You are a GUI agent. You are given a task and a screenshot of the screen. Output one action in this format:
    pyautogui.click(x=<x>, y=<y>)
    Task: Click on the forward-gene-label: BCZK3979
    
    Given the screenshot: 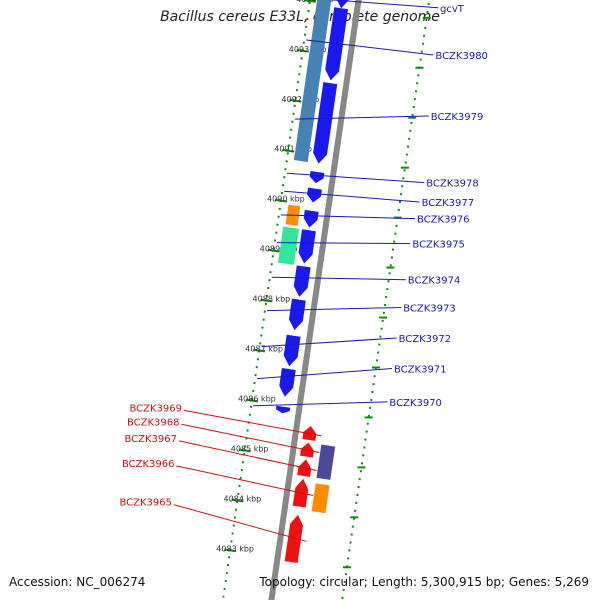 What is the action you would take?
    pyautogui.click(x=457, y=117)
    